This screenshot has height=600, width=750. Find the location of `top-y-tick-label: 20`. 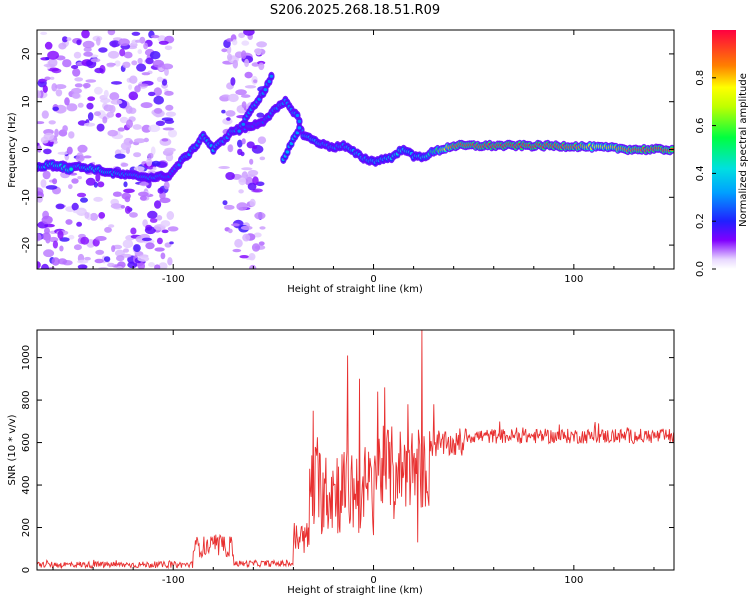

top-y-tick-label: 20 is located at coordinates (26, 54).